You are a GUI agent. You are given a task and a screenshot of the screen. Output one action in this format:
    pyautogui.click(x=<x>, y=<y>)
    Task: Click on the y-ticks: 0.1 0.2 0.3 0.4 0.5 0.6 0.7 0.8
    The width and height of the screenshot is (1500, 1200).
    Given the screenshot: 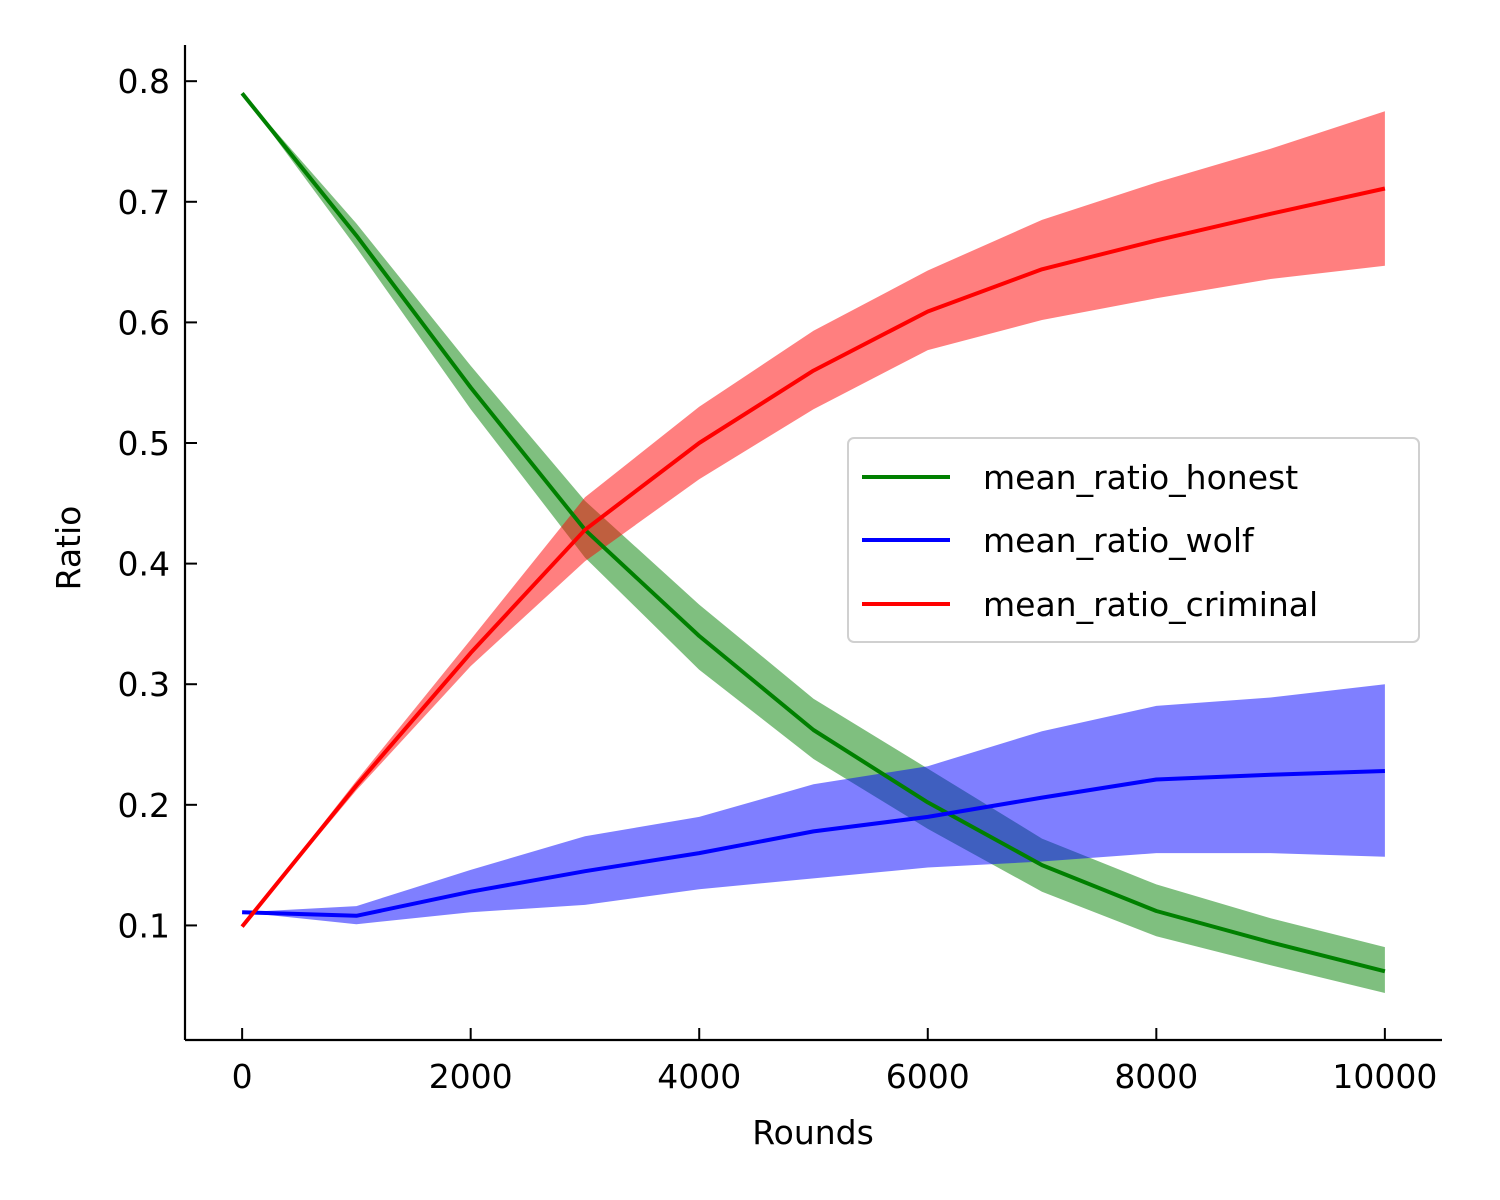 What is the action you would take?
    pyautogui.click(x=157, y=503)
    